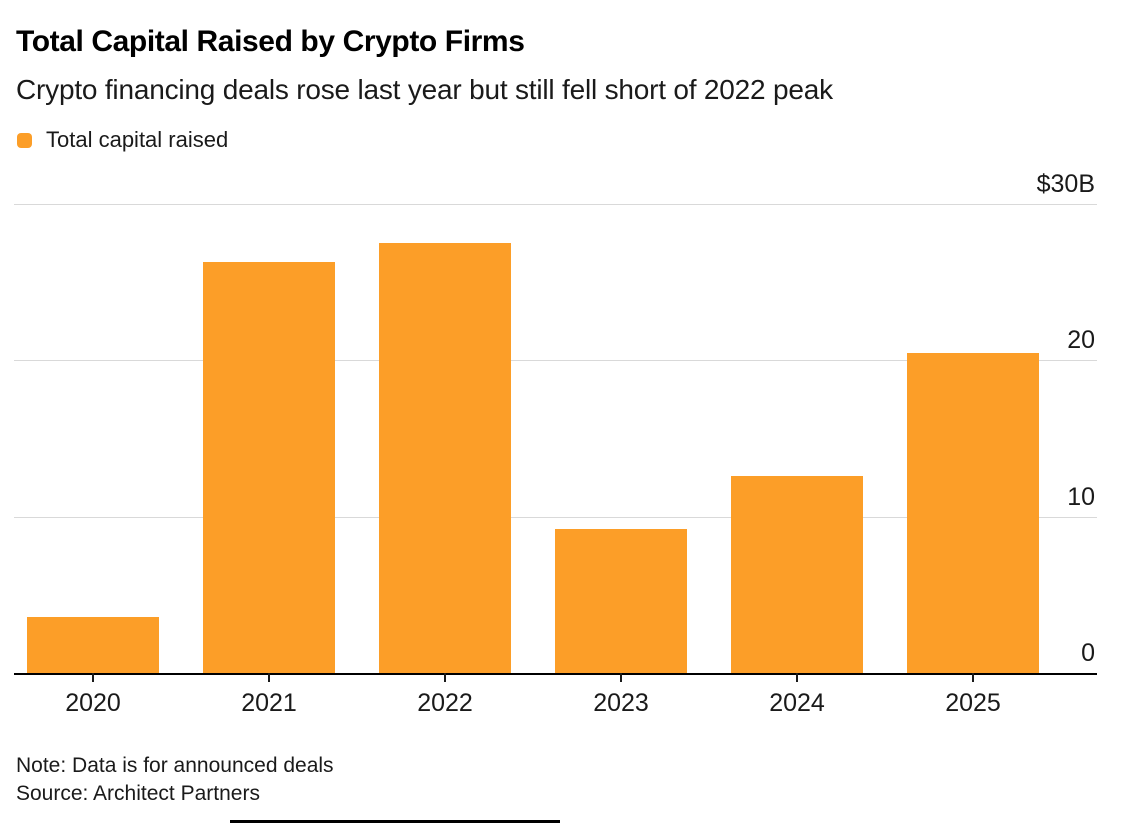  I want to click on legend: Total capital raised, so click(122, 140).